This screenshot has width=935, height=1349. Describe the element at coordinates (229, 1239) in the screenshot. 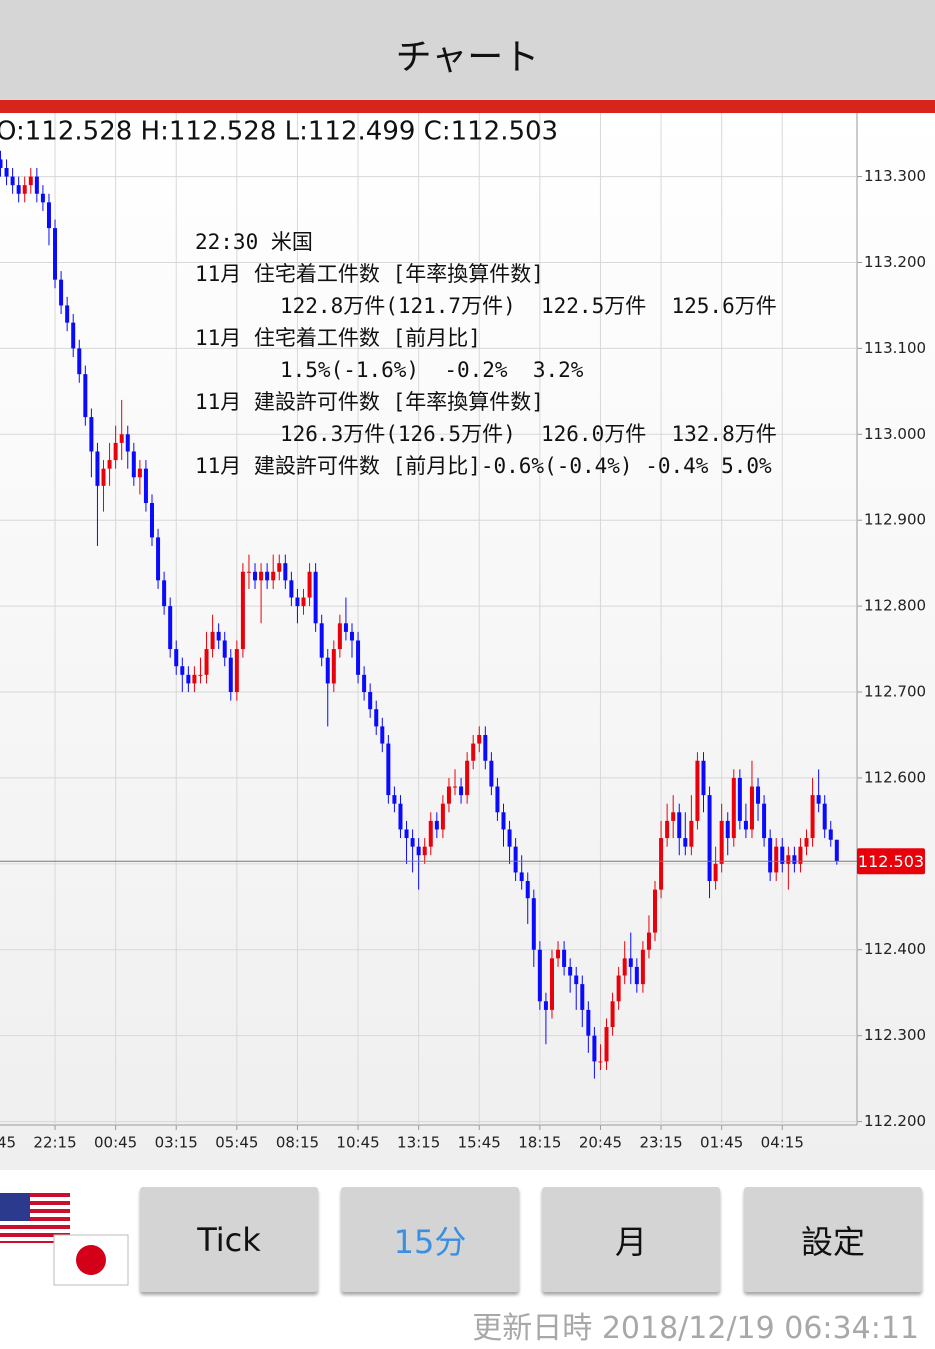

I see `toolbar-button: Tick` at that location.